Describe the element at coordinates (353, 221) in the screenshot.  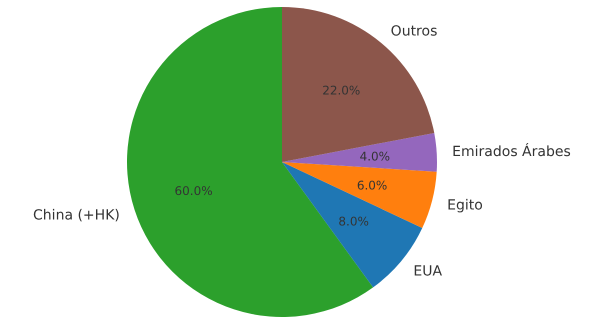
I see `data-label: 8.0%` at that location.